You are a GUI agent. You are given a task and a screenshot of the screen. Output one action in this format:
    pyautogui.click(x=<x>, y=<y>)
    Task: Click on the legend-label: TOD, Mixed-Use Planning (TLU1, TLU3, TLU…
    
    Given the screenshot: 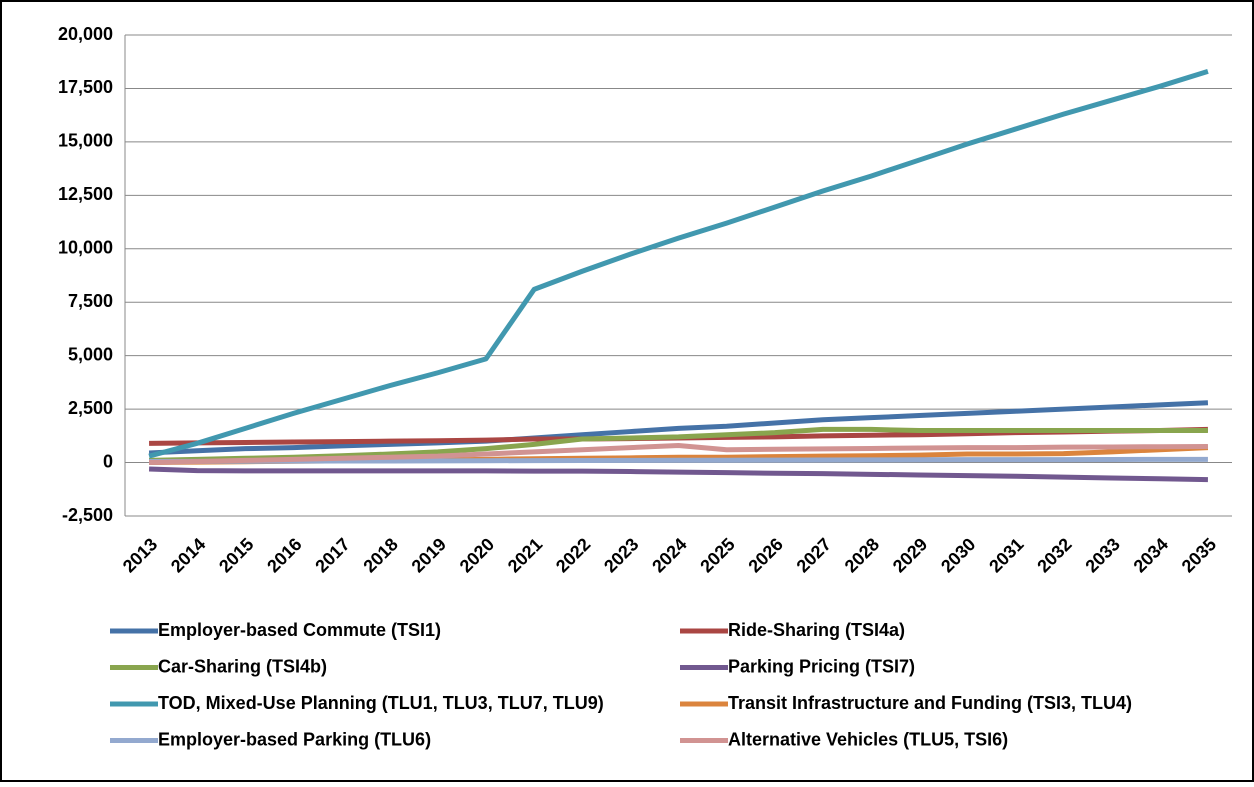 What is the action you would take?
    pyautogui.click(x=381, y=703)
    